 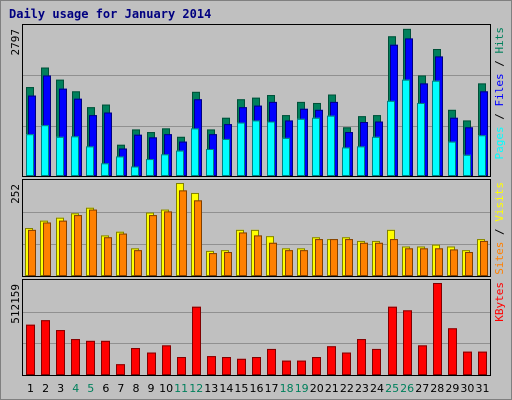 What do you see at coordinates (467, 388) in the screenshot?
I see `day-label: 30` at bounding box center [467, 388].